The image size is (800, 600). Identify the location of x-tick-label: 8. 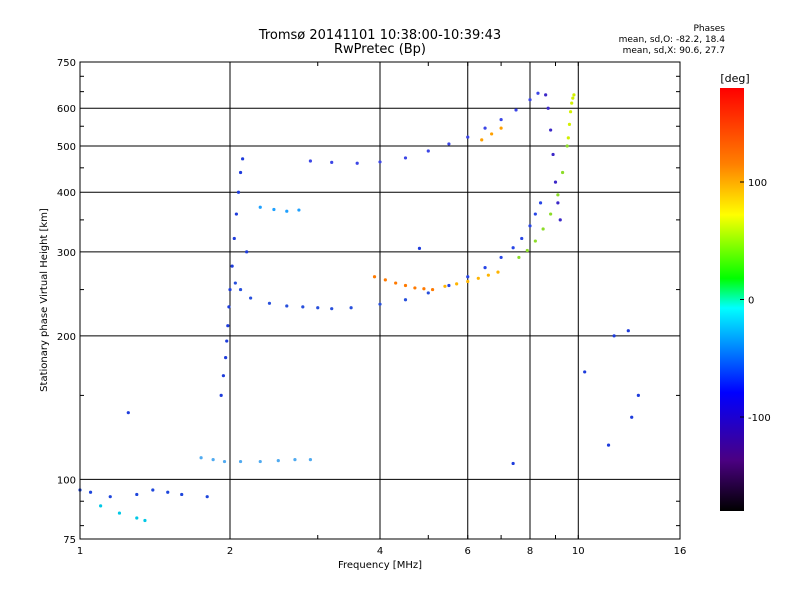
(530, 551).